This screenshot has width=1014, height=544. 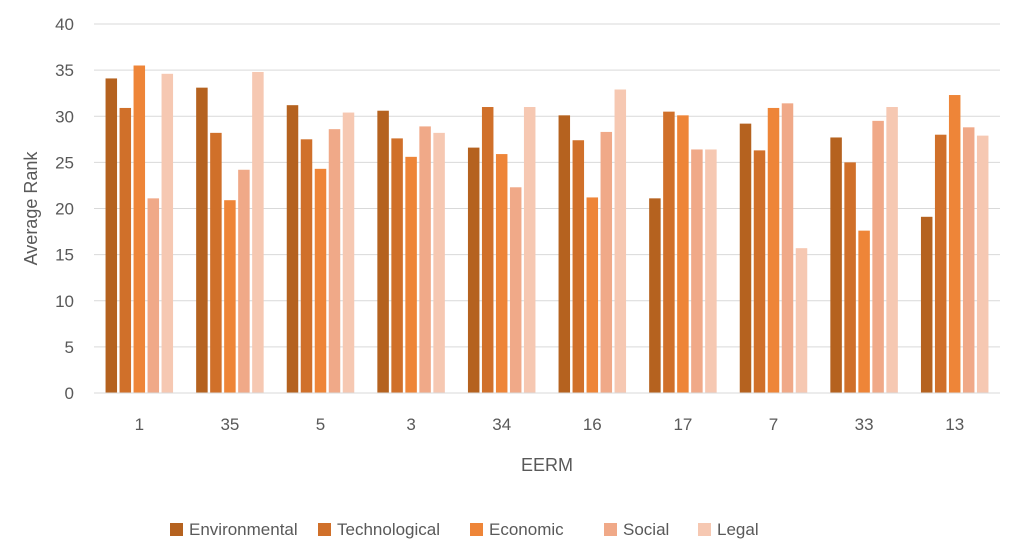 I want to click on x-tick-label: 33, so click(x=864, y=424).